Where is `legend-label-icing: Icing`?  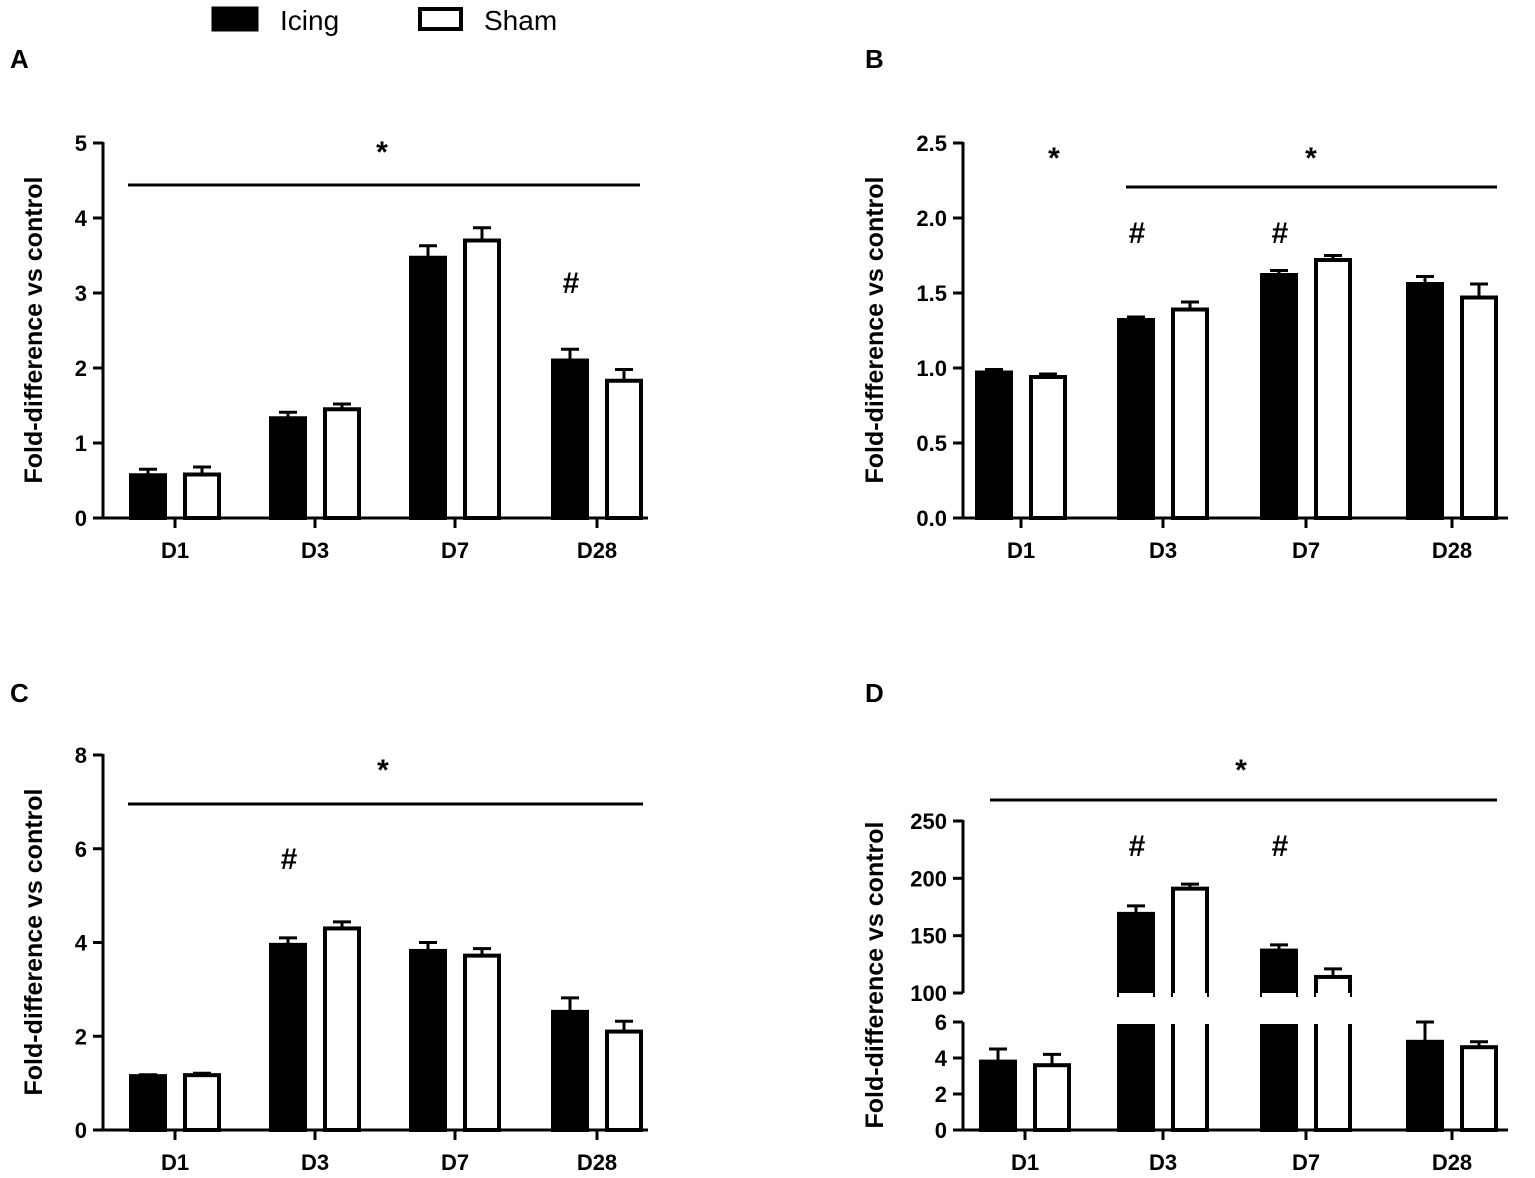 legend-label-icing: Icing is located at coordinates (309, 20).